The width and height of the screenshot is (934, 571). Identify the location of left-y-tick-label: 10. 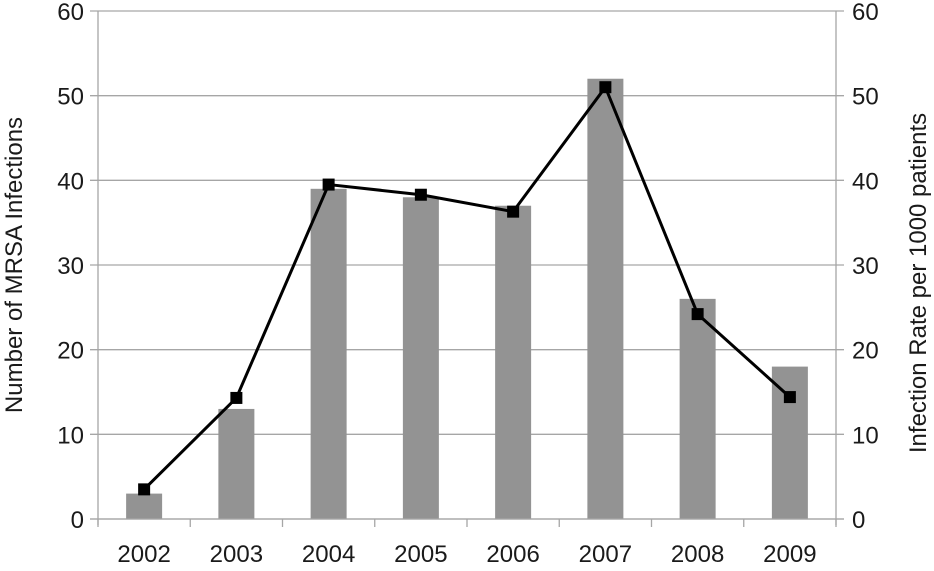
(70, 435).